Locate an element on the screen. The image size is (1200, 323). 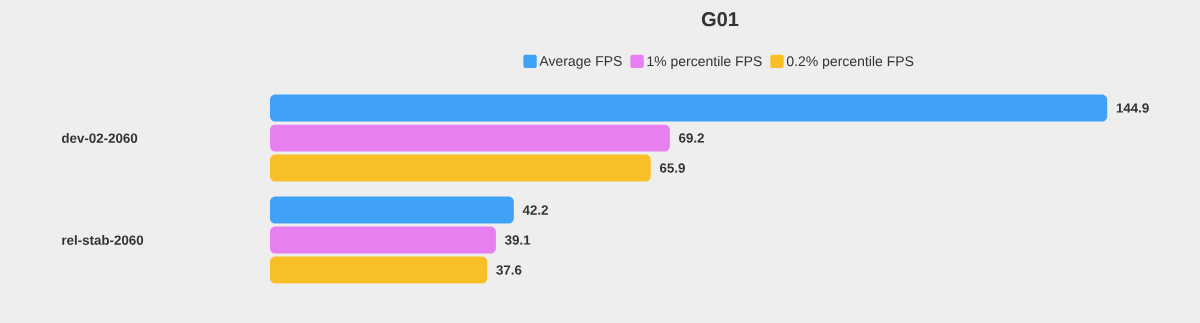
legend-label: 0.2% percentile FPS is located at coordinates (850, 62).